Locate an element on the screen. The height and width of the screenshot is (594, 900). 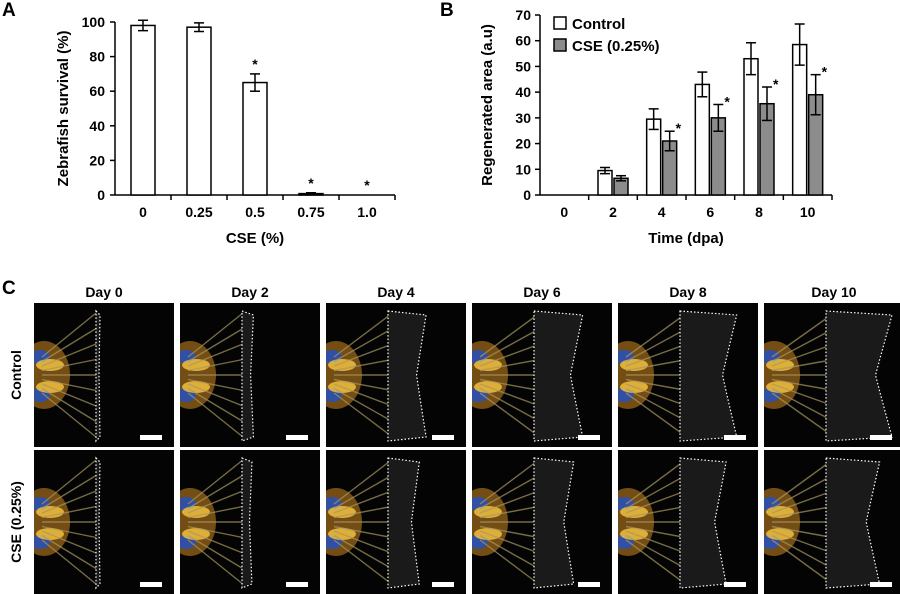
x-tick-label: 0.5 is located at coordinates (255, 212).